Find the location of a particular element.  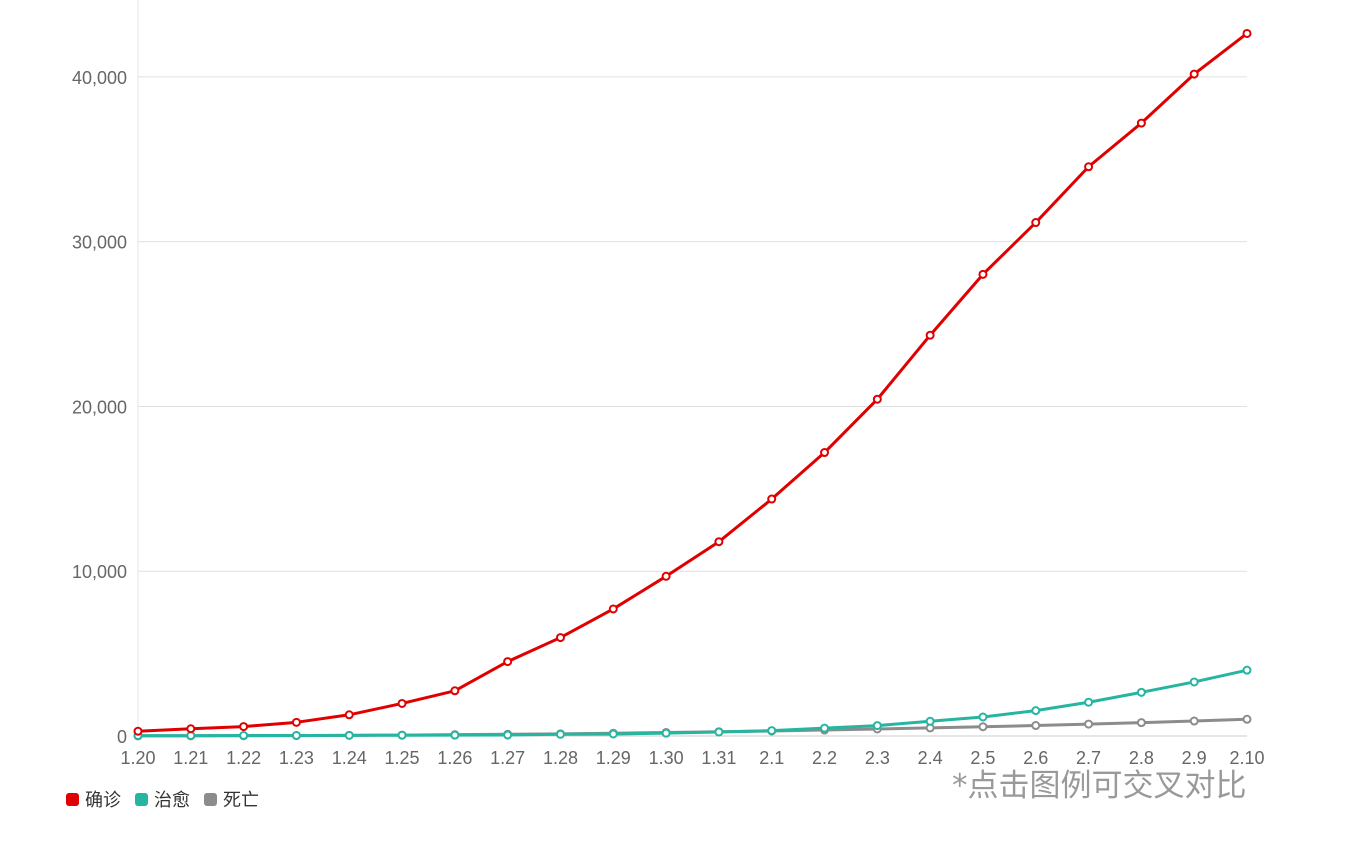

x-tick-label: 2.6 is located at coordinates (1035, 758).